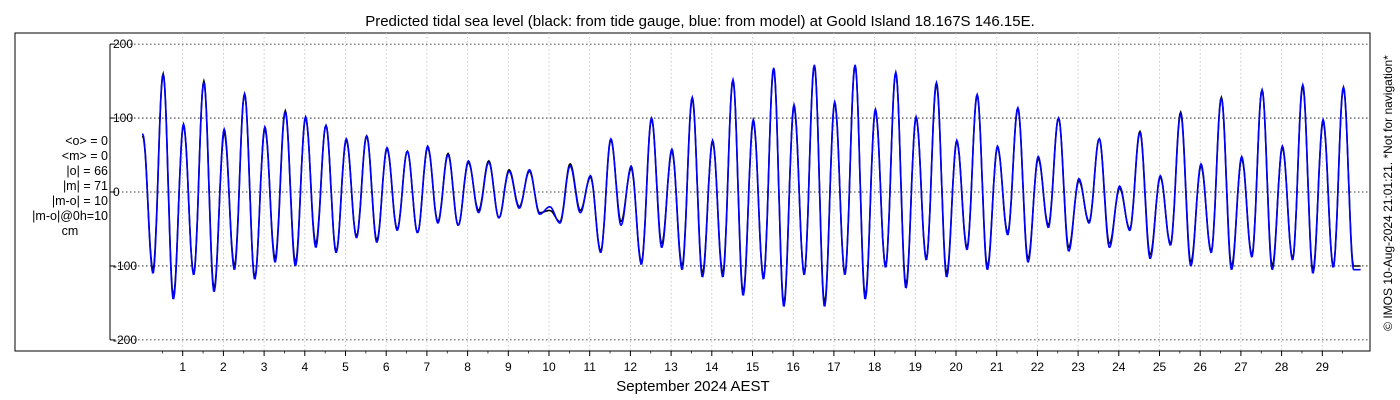  I want to click on x-tick-label: 15, so click(753, 367).